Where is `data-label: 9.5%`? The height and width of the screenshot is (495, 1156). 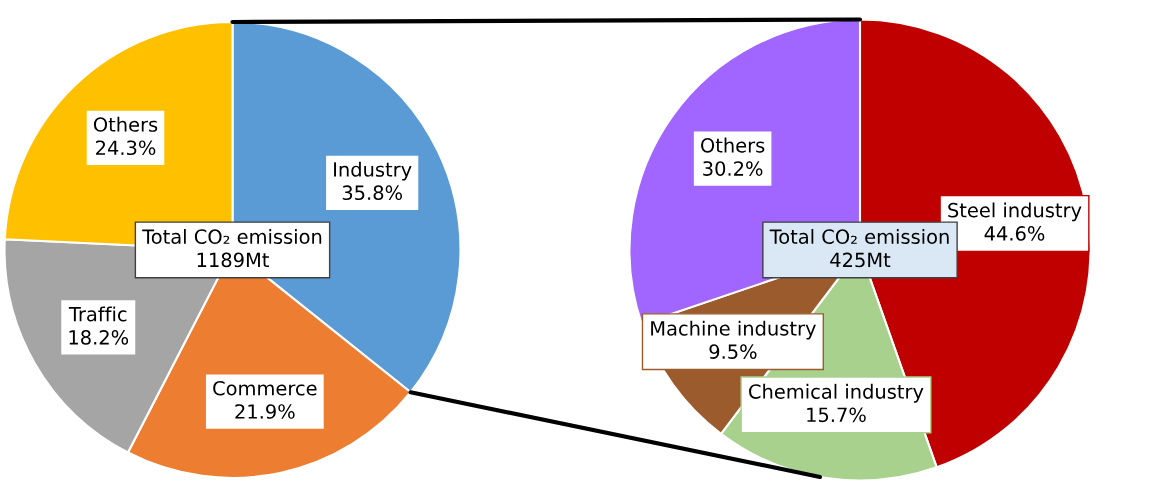
data-label: 9.5% is located at coordinates (733, 351).